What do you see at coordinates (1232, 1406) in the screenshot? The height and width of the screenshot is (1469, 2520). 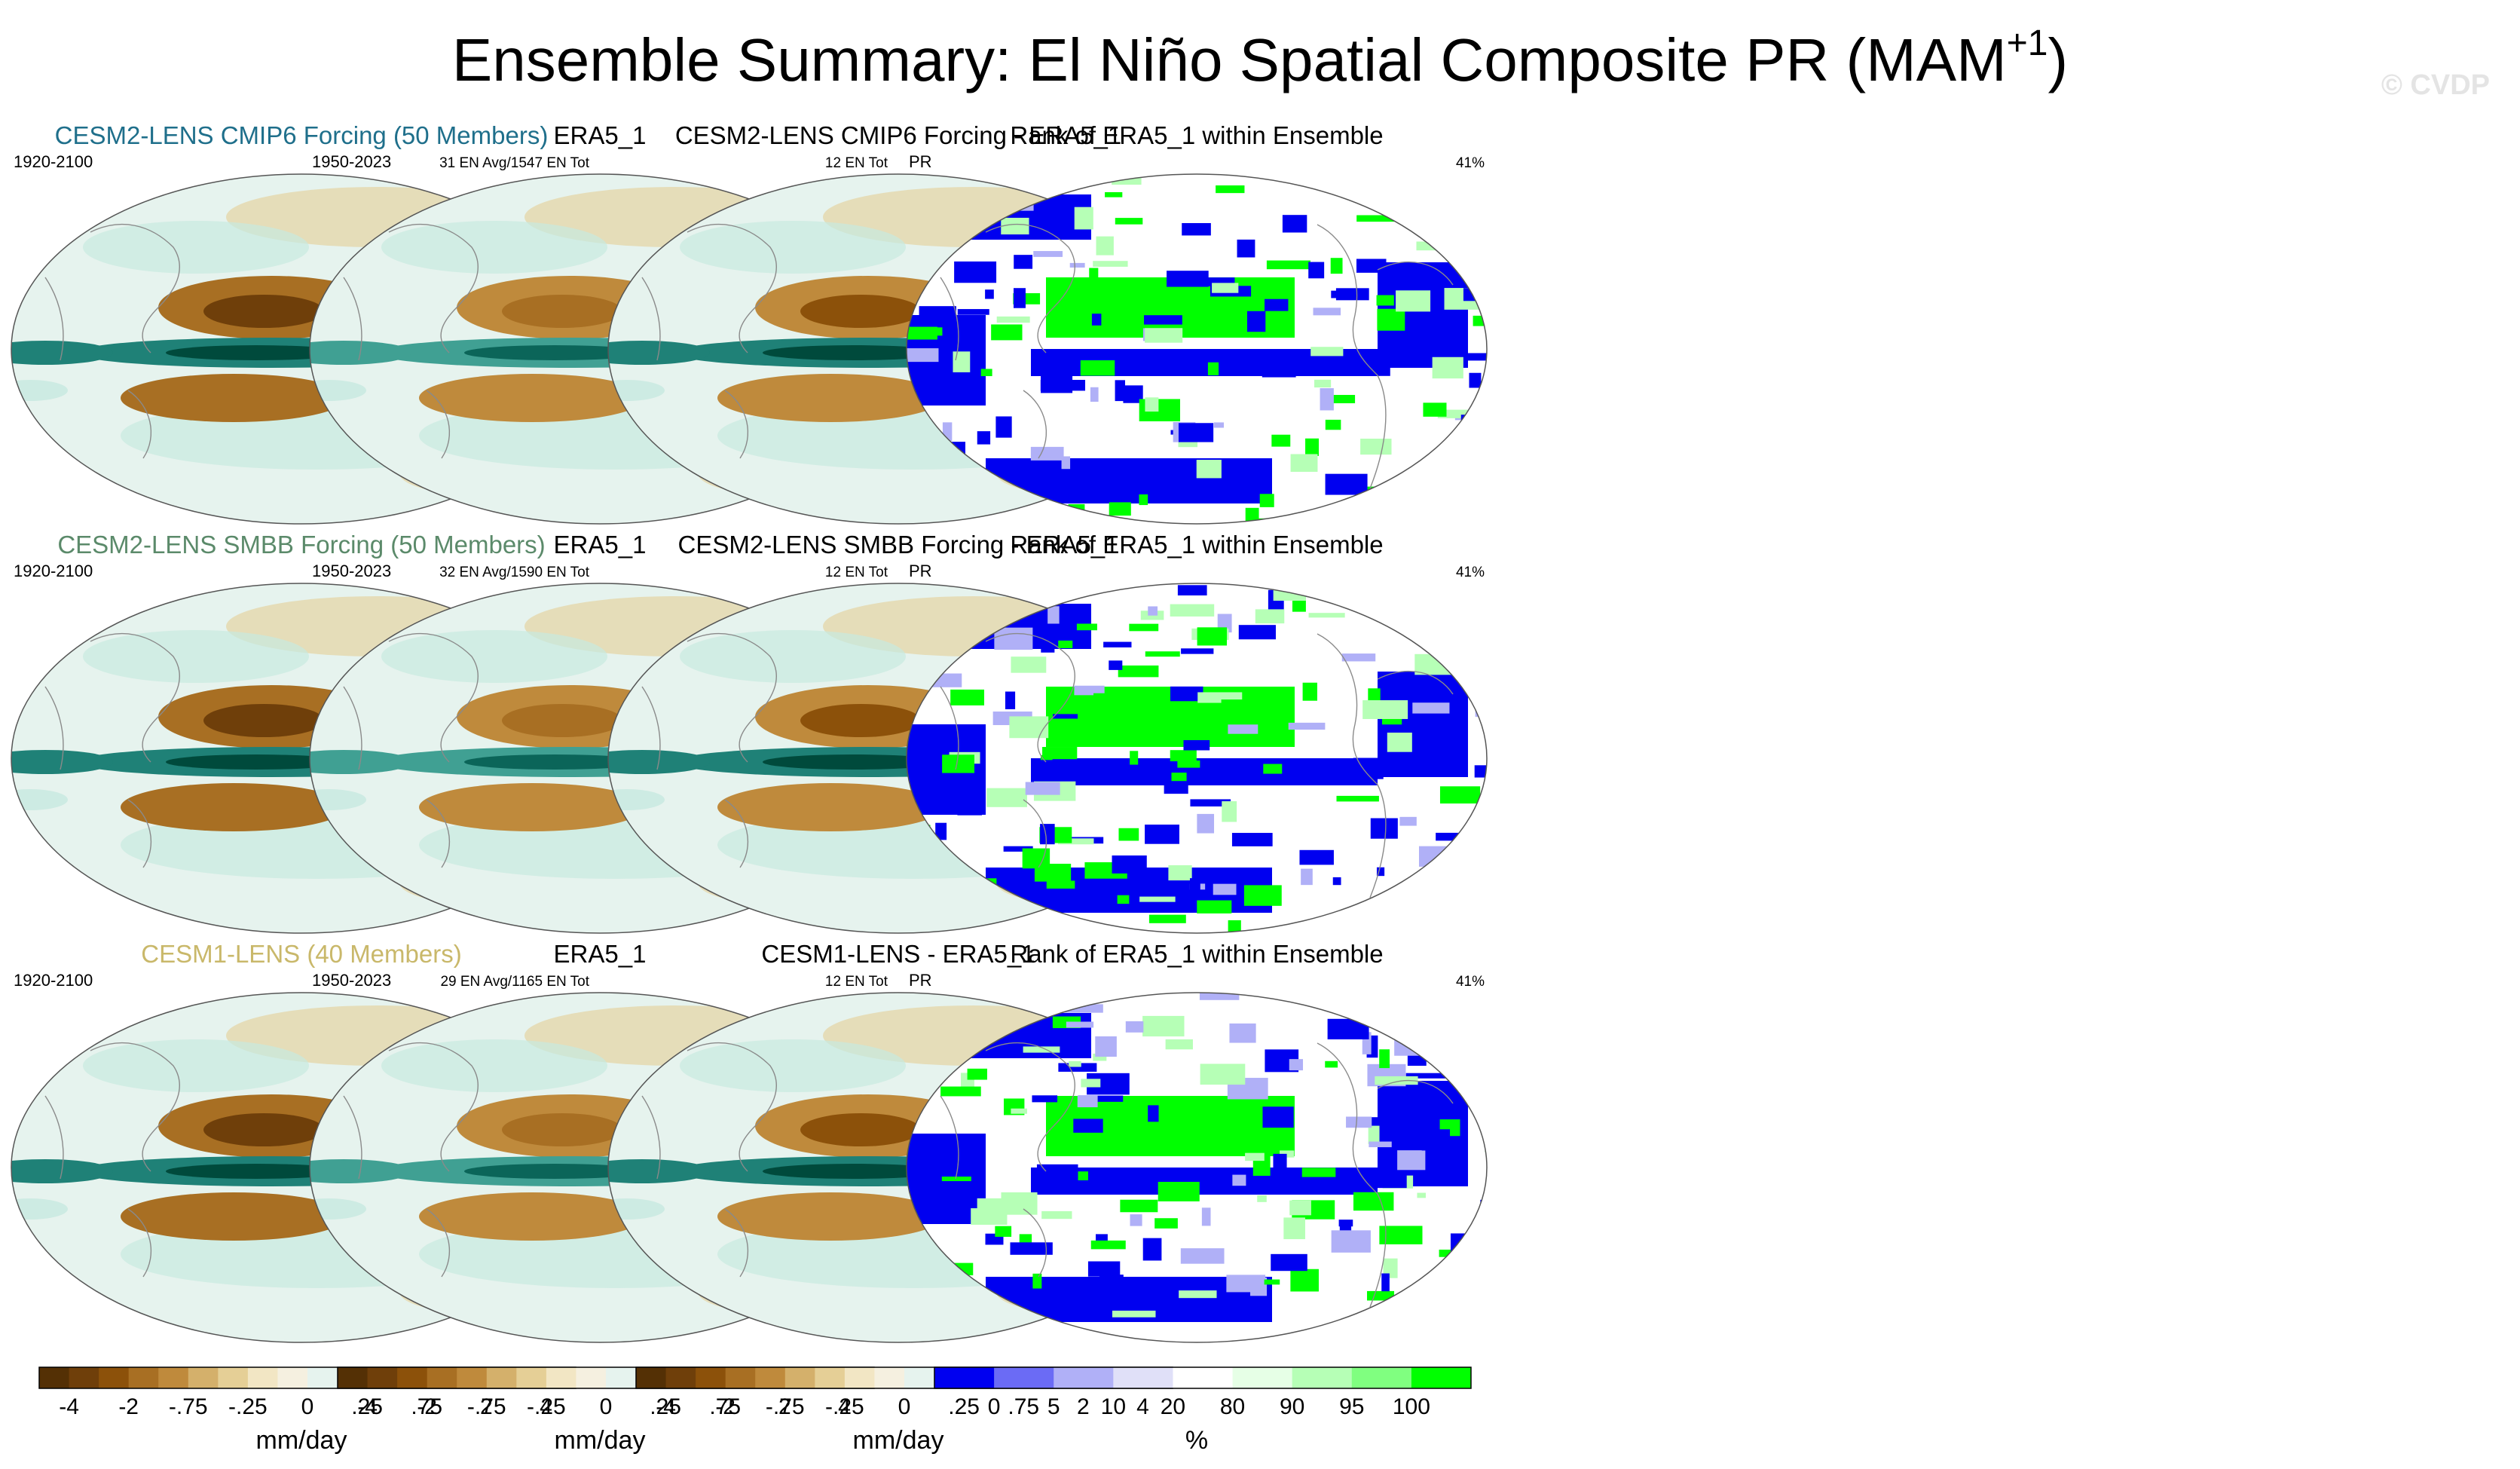 I see `colorbar-tick-label: 80` at bounding box center [1232, 1406].